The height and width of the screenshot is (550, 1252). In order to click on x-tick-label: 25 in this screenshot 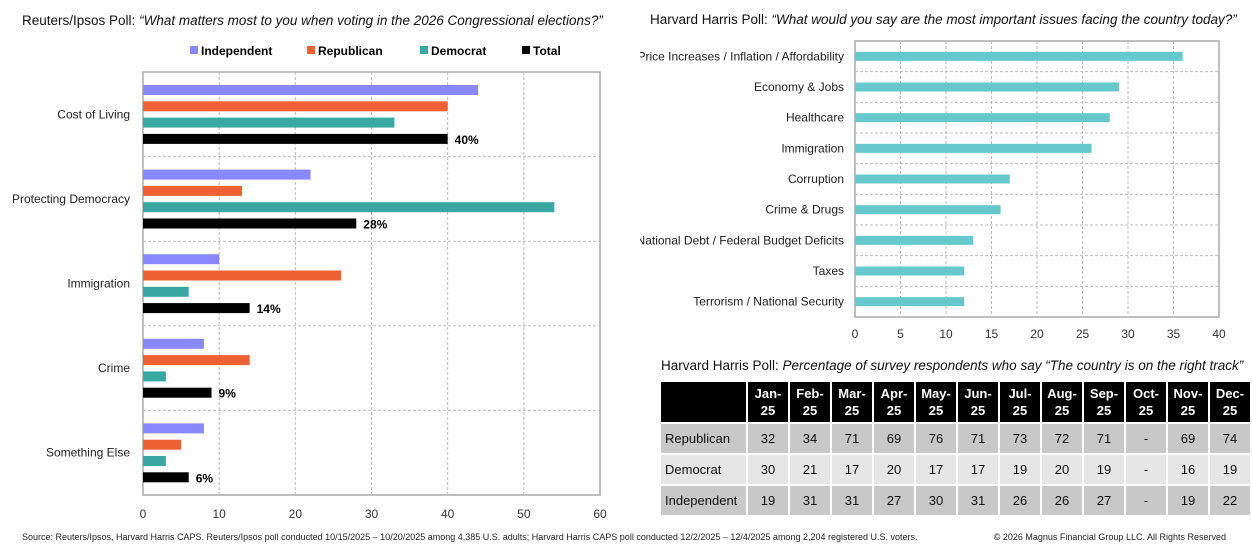, I will do `click(1083, 334)`.